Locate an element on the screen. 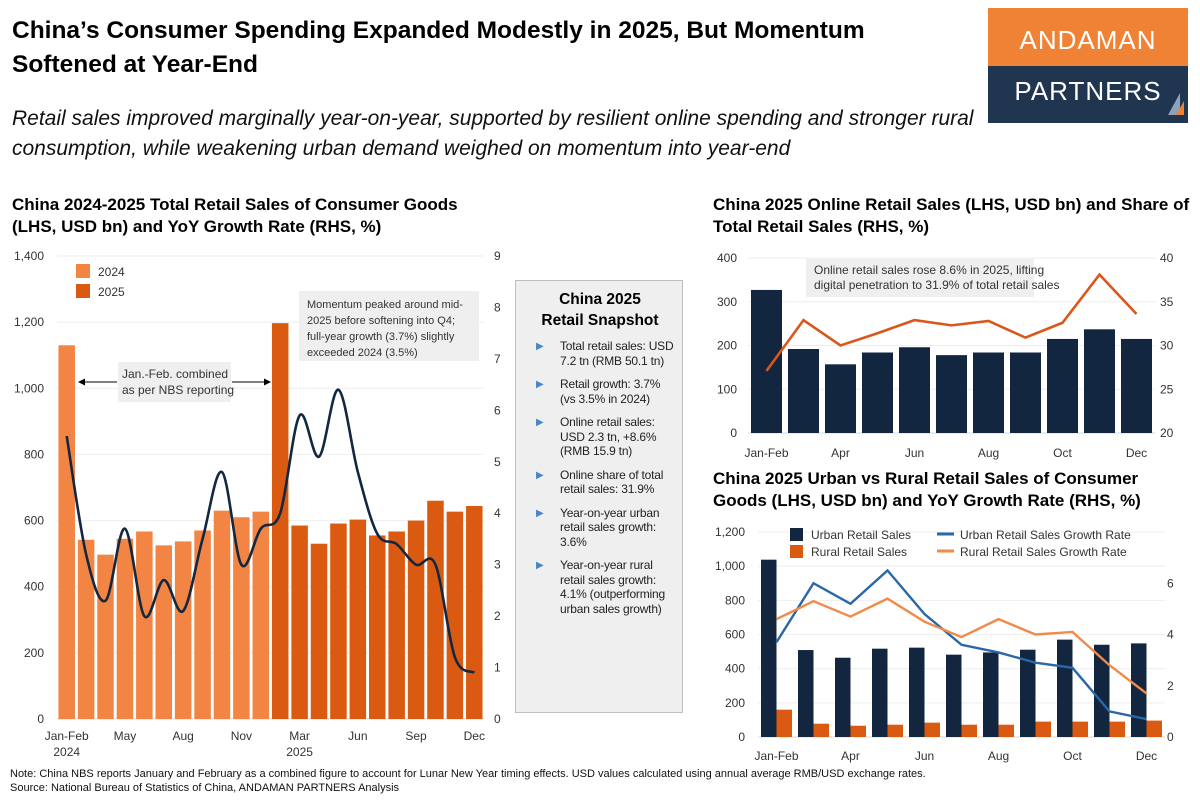 Image resolution: width=1200 pixels, height=800 pixels. legend-label: Urban Retail Sales is located at coordinates (861, 535).